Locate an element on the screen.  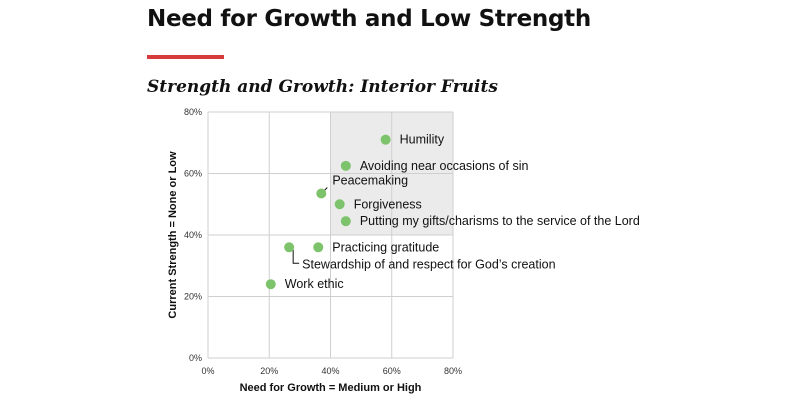
y-tick-label: 0% is located at coordinates (195, 358).